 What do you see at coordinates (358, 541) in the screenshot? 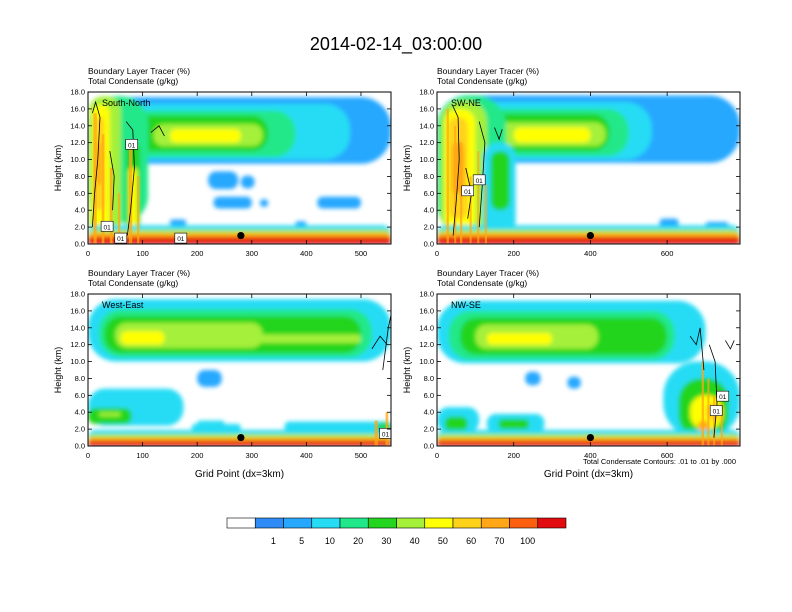
I see `colorbar-label: 20` at bounding box center [358, 541].